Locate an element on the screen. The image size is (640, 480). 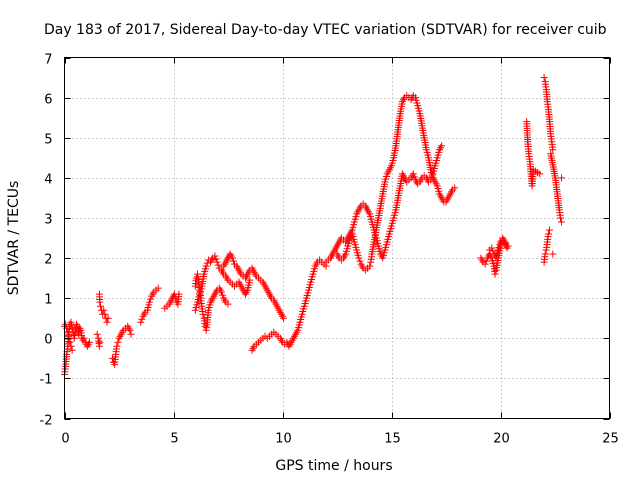
y-axis-label: SDTVAR / TECUs is located at coordinates (14, 238).